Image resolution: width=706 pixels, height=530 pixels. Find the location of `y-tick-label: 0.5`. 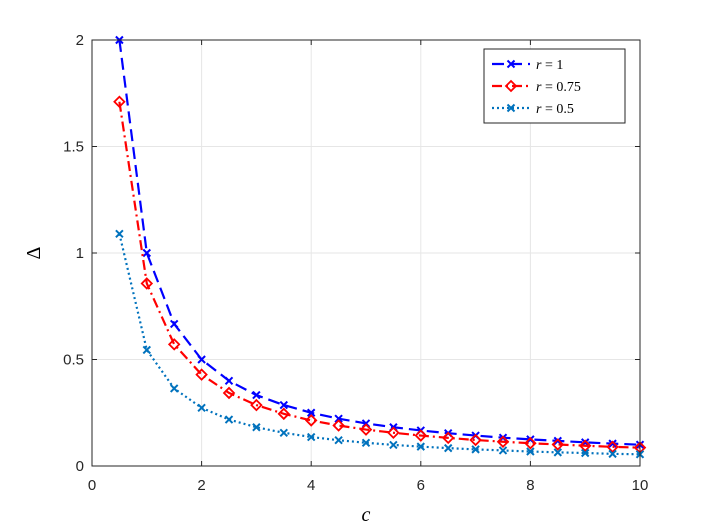

y-tick-label: 0.5 is located at coordinates (73, 360).